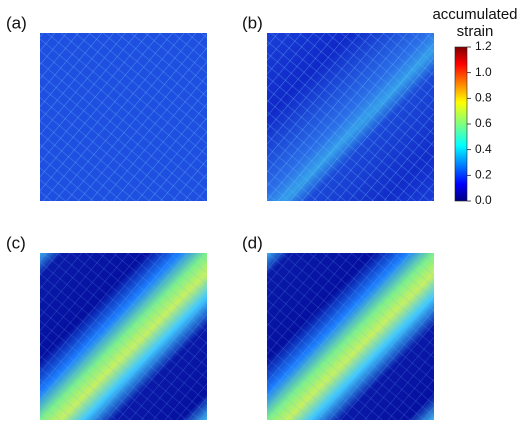 The height and width of the screenshot is (429, 523). What do you see at coordinates (475, 31) in the screenshot?
I see `colorbar-title: strain` at bounding box center [475, 31].